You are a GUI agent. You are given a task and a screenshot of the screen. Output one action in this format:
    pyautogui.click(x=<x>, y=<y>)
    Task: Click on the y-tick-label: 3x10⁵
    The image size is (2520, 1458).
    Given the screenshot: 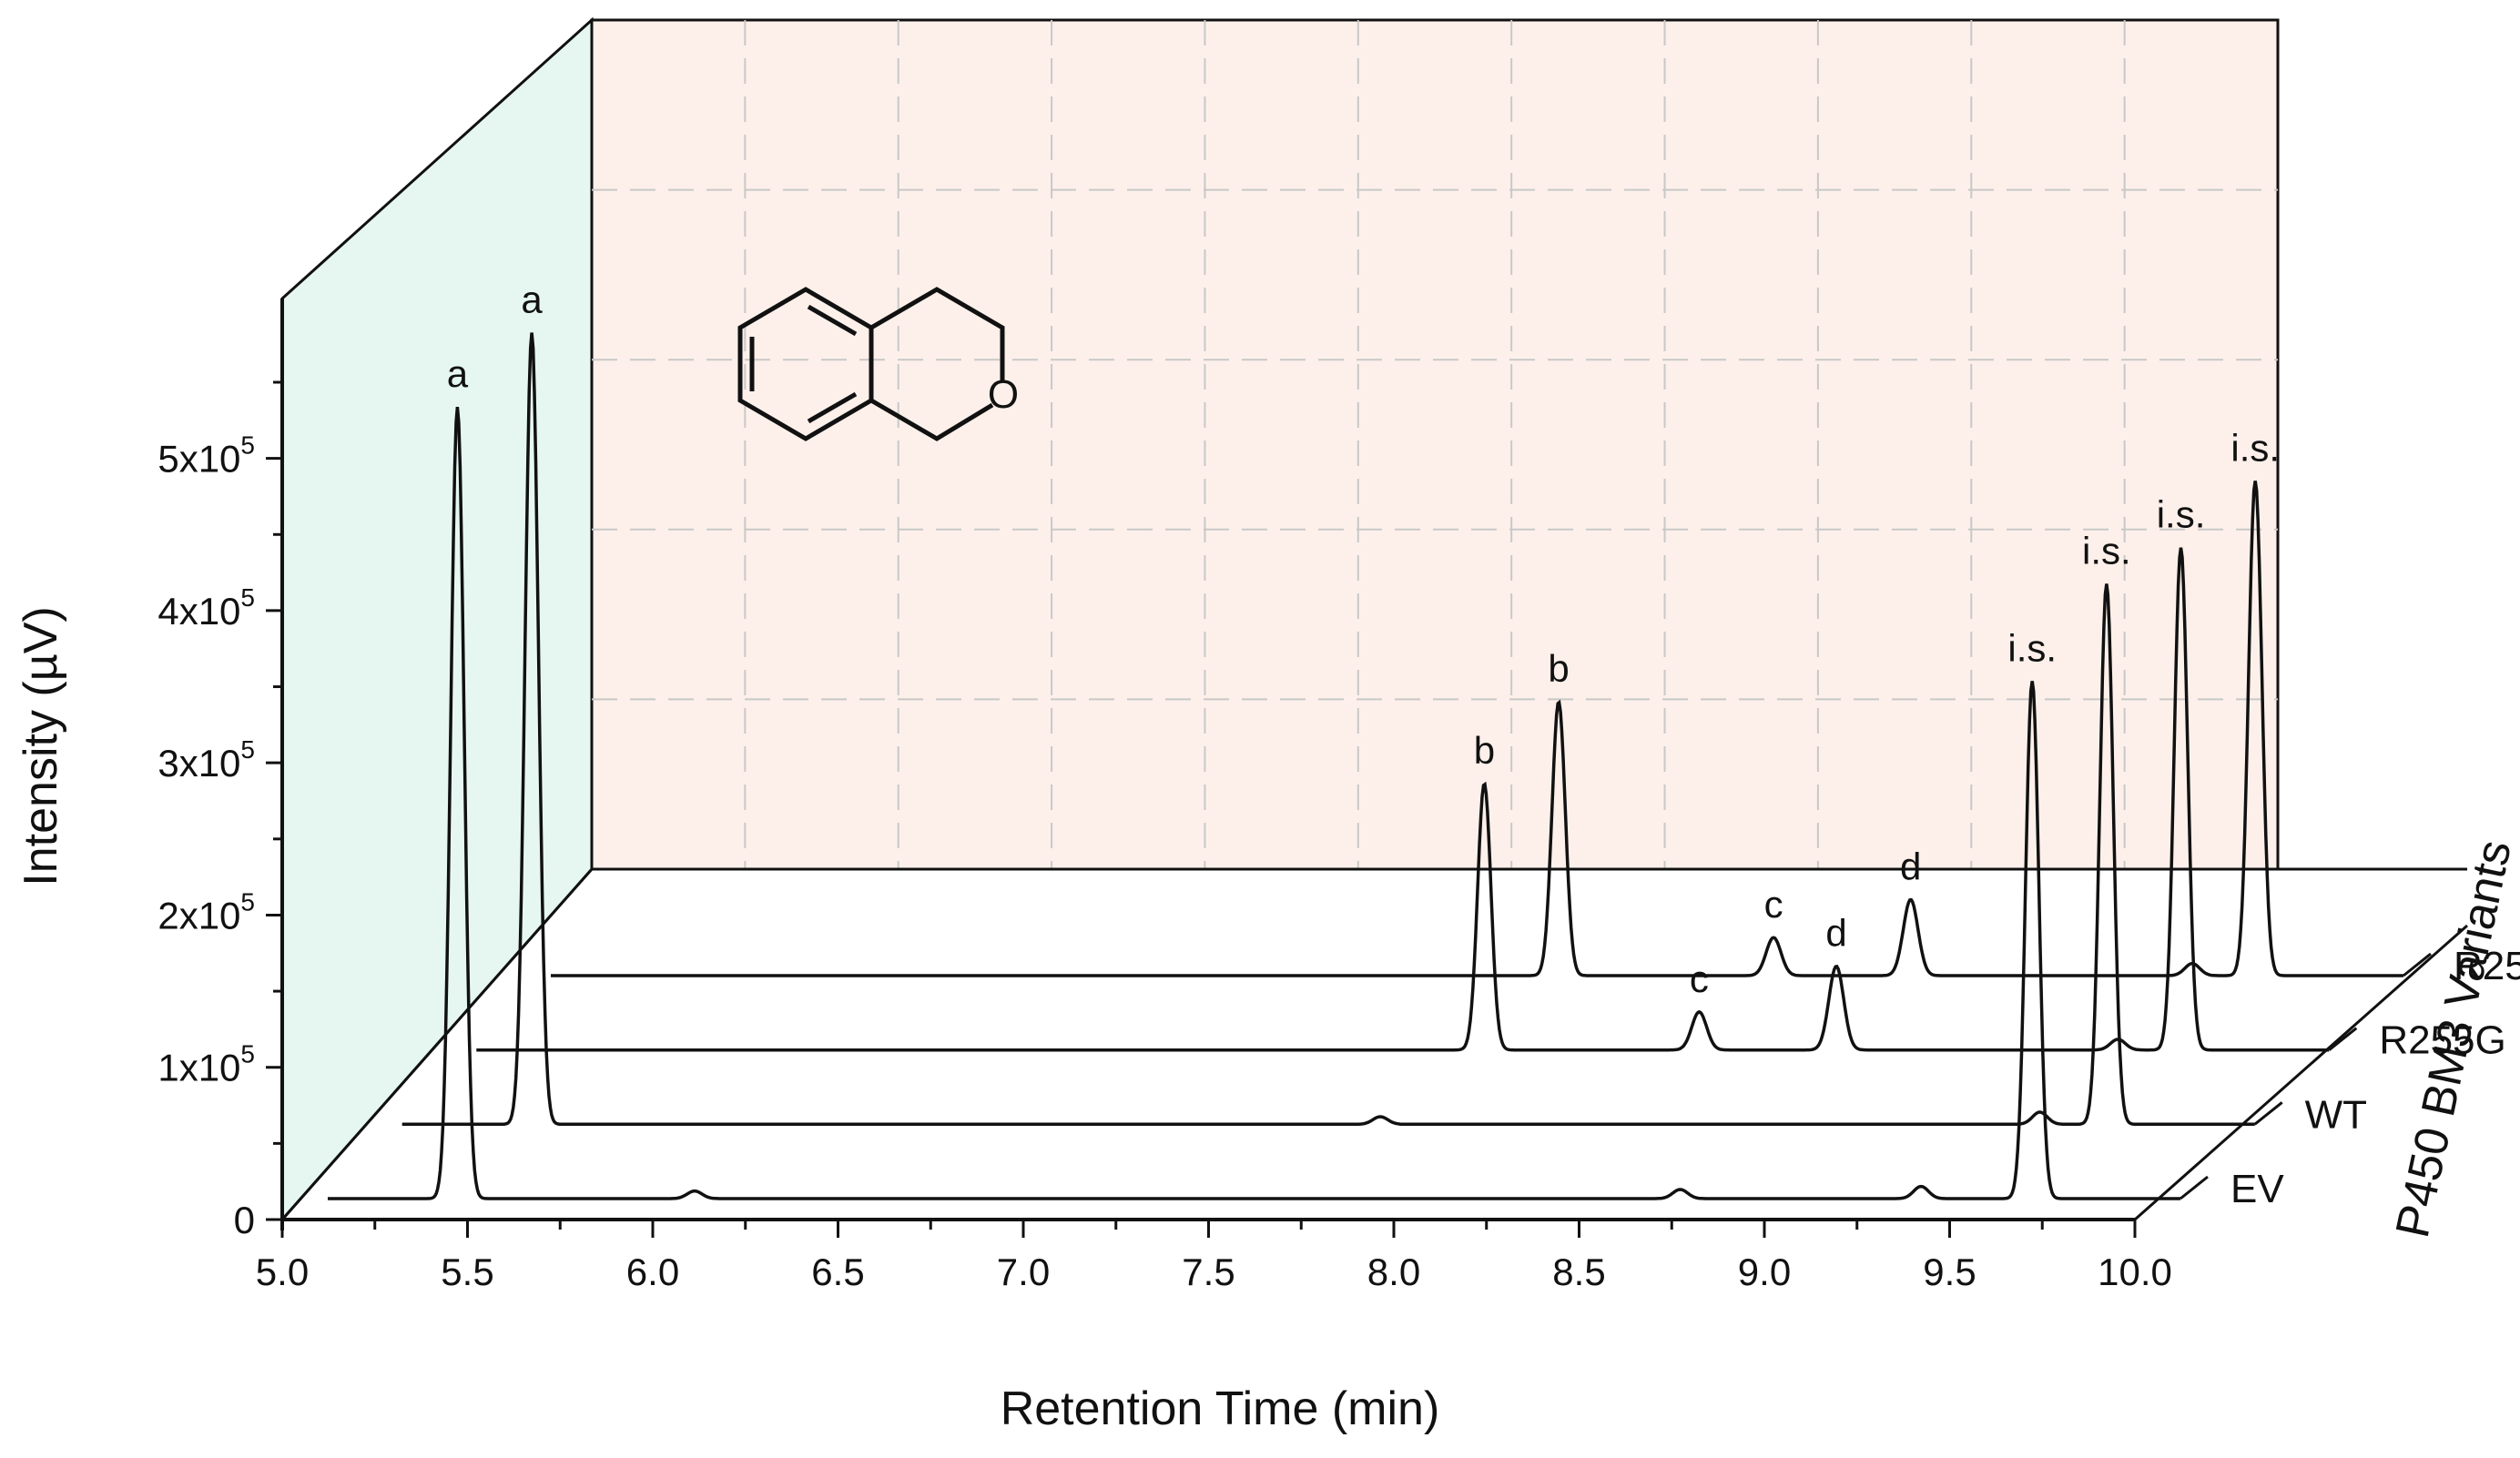 What is the action you would take?
    pyautogui.click(x=207, y=760)
    